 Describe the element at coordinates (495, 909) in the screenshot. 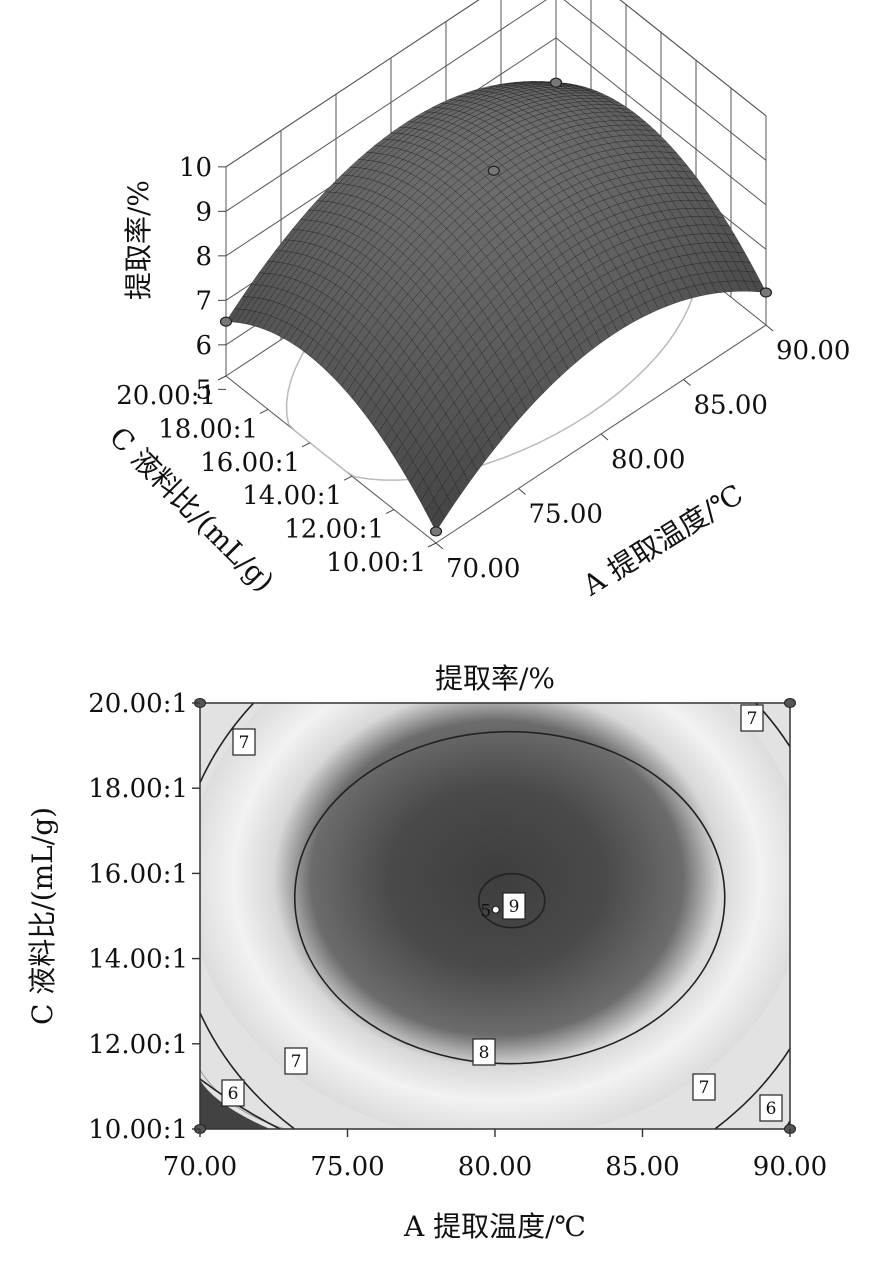

I see `center-point-marker` at that location.